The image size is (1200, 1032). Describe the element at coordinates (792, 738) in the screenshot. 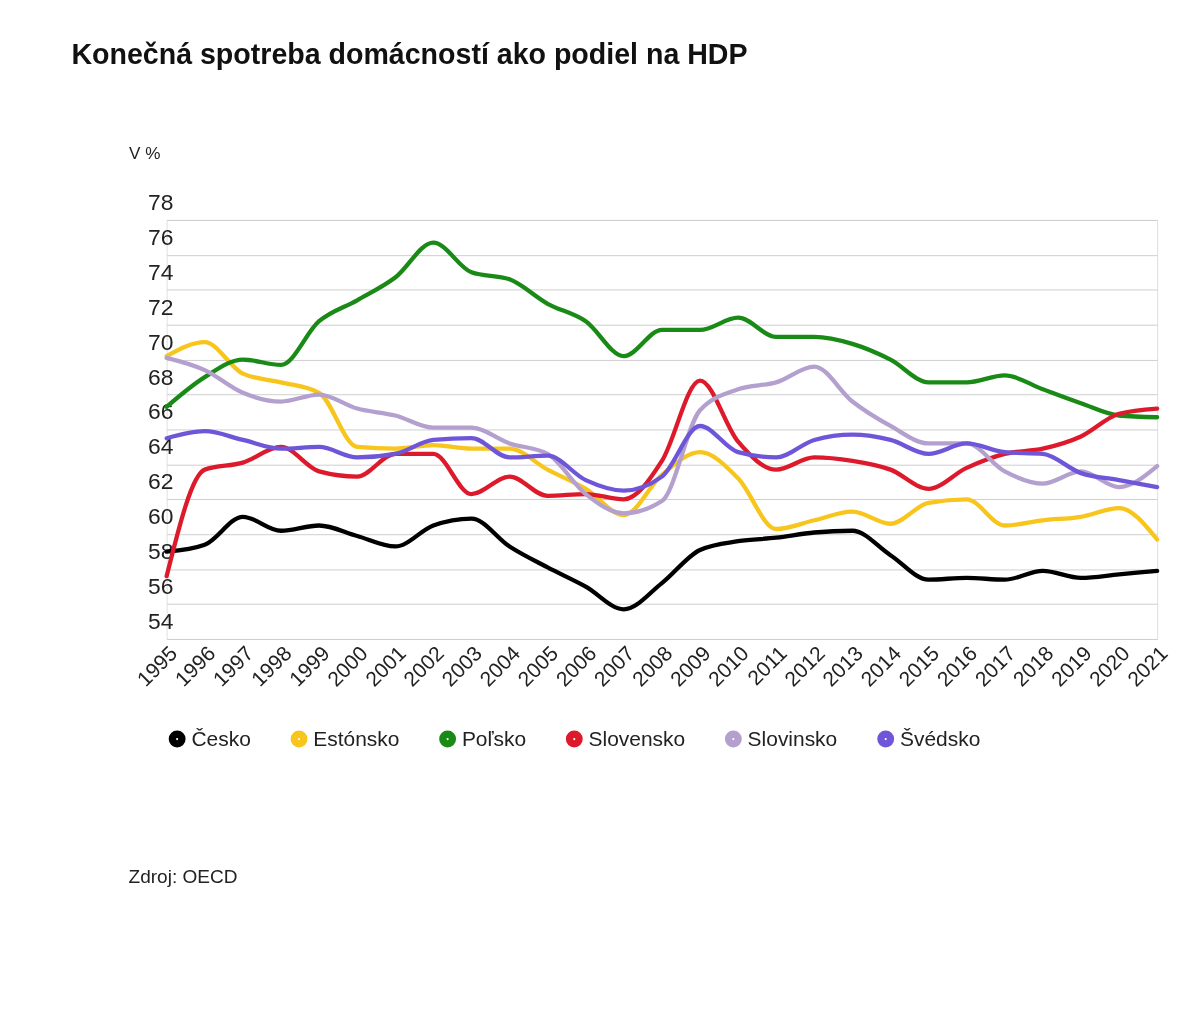

I see `legend-label: Slovinsko` at that location.